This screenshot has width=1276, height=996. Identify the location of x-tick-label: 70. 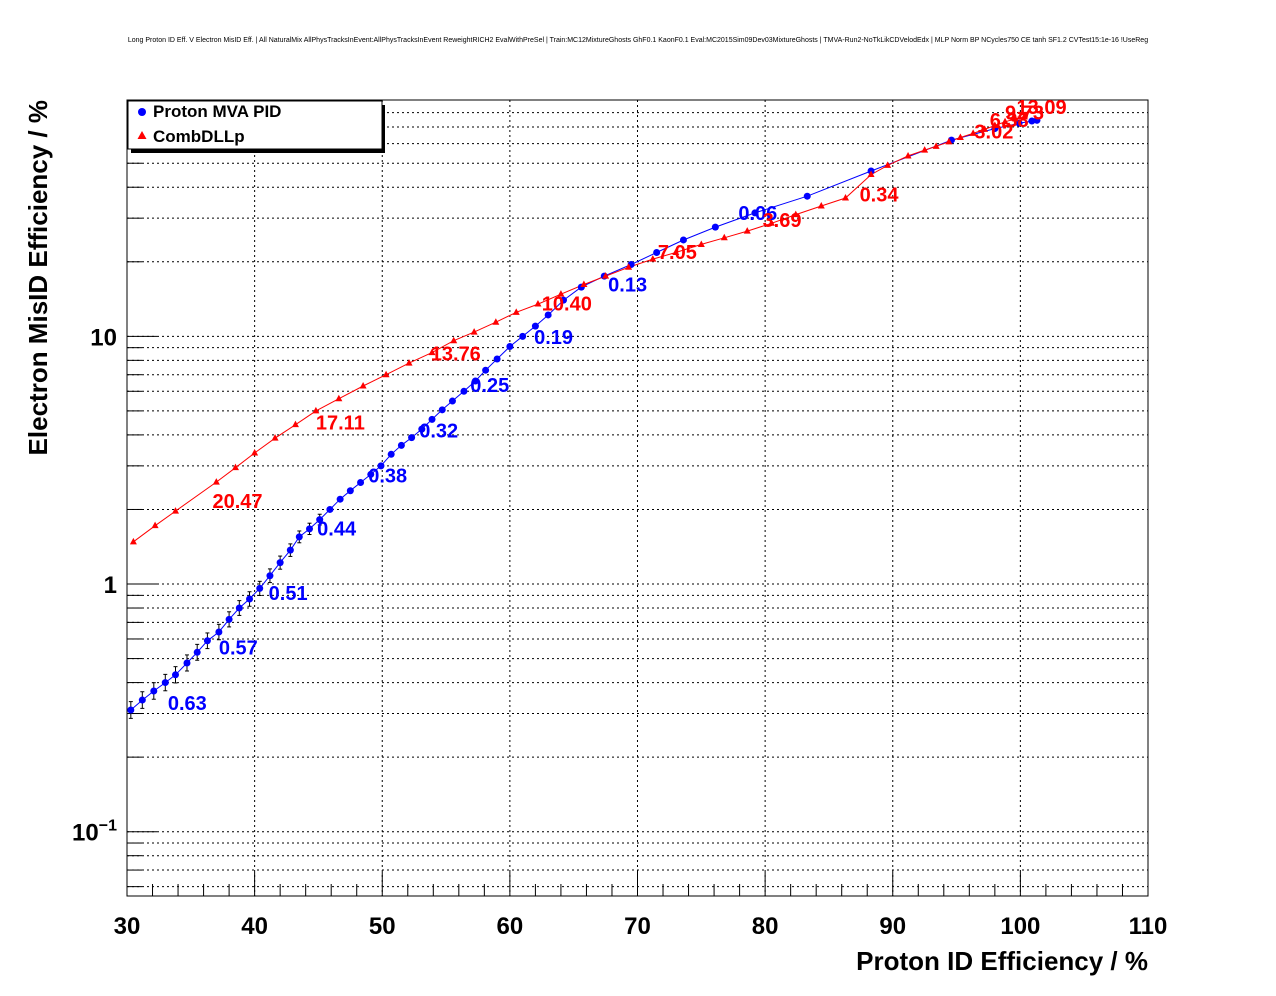
(637, 926).